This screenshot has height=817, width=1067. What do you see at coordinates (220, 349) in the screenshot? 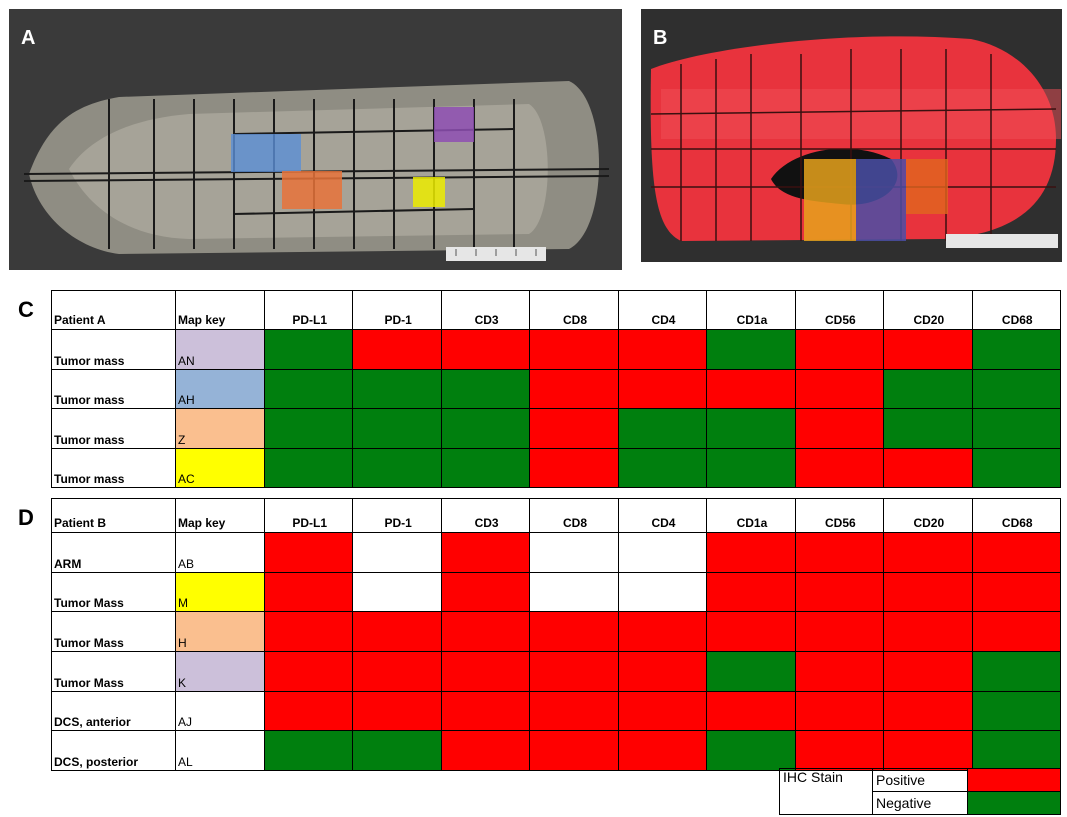
I see `map-key-cell: AN` at bounding box center [220, 349].